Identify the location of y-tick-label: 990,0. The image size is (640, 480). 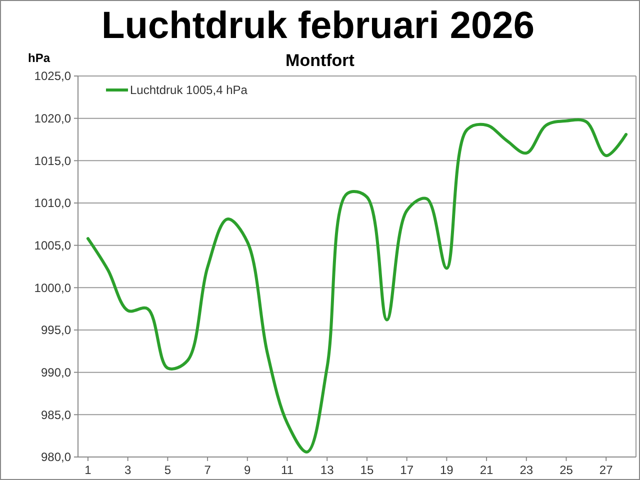
(56, 373).